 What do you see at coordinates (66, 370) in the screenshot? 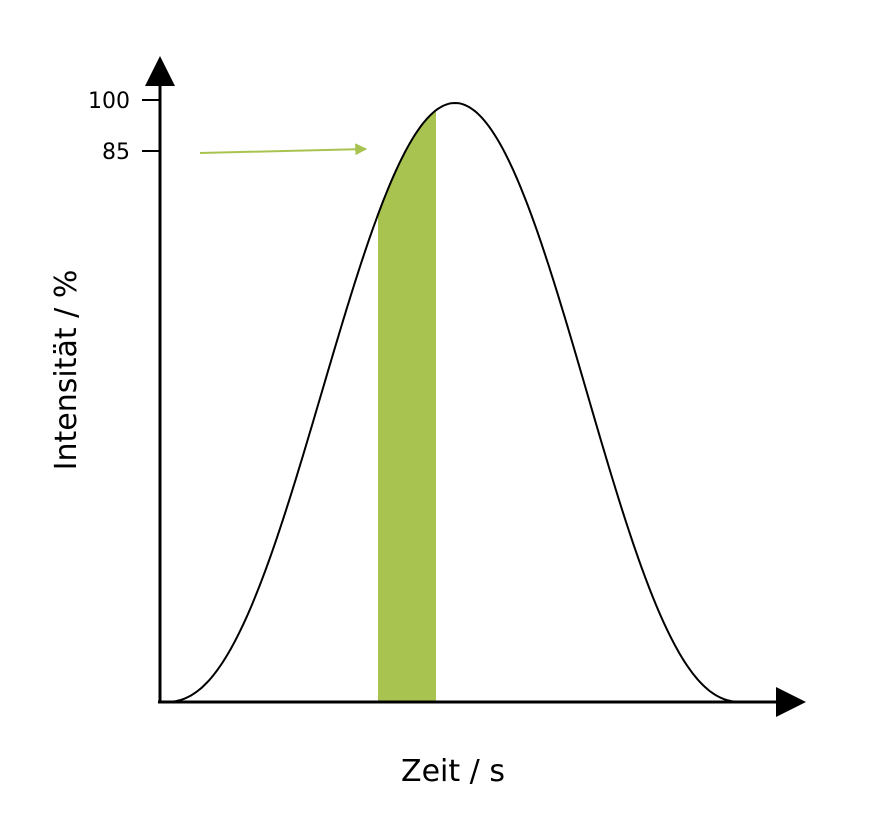
I see `y-axis-label: Intensität / %` at bounding box center [66, 370].